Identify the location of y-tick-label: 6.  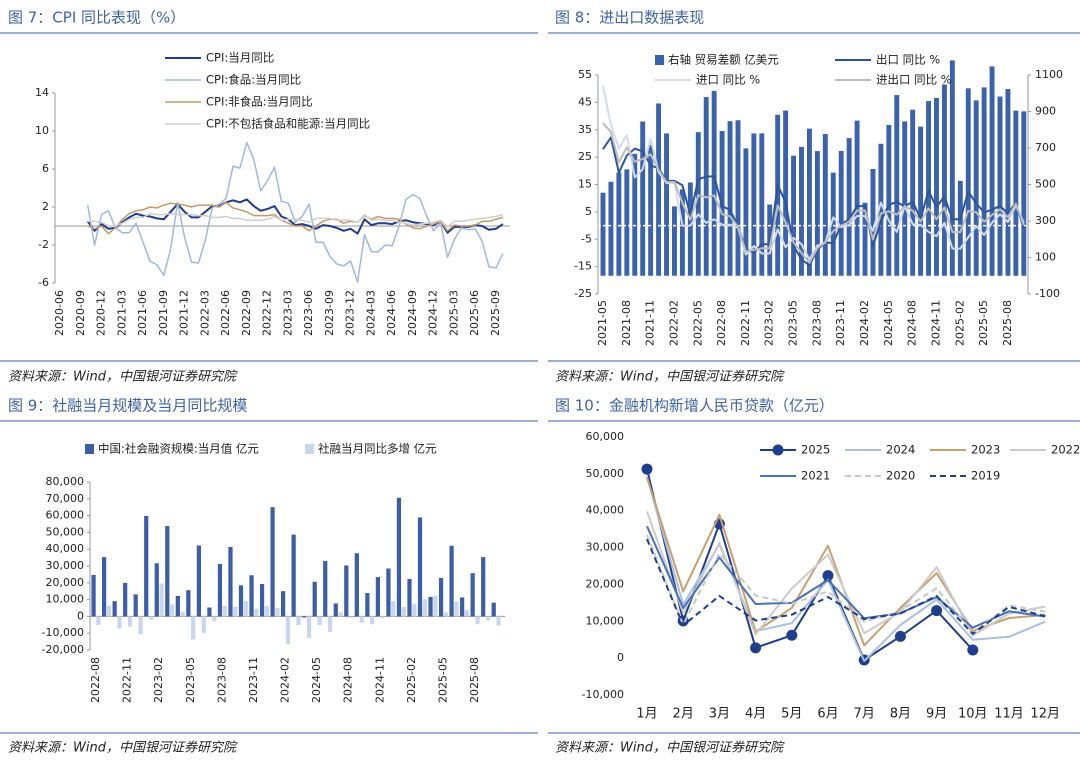
(45, 168).